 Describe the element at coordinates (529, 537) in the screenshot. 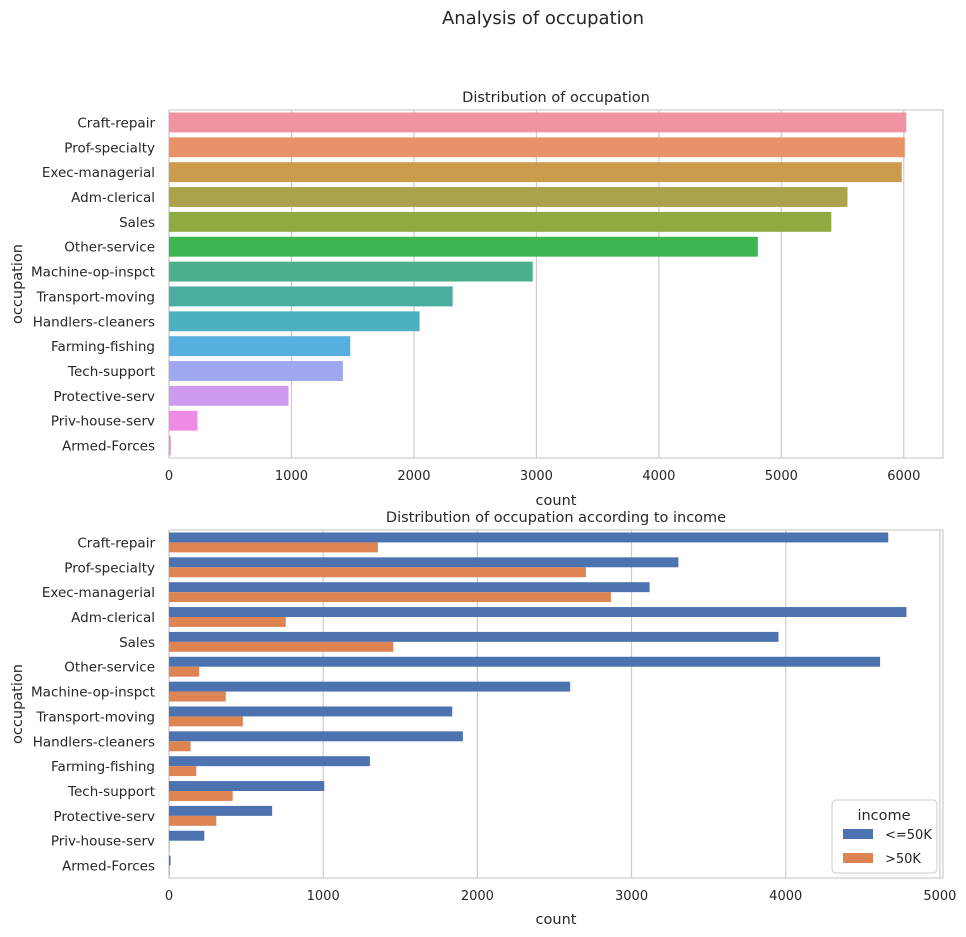

I see `bar-craft-repair-le50k` at that location.